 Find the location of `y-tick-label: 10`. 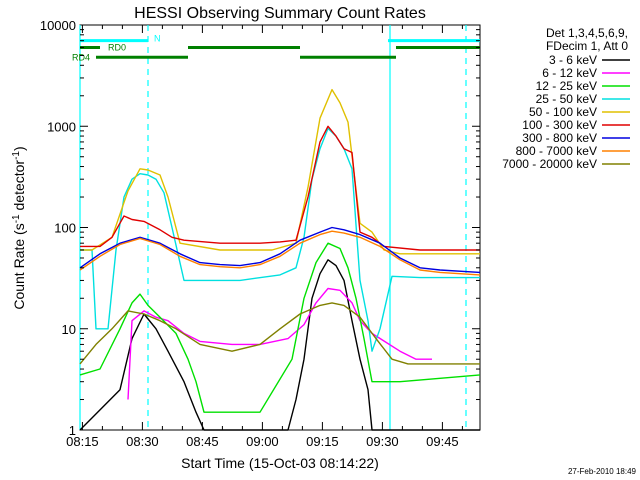

y-tick-label: 10 is located at coordinates (69, 329).